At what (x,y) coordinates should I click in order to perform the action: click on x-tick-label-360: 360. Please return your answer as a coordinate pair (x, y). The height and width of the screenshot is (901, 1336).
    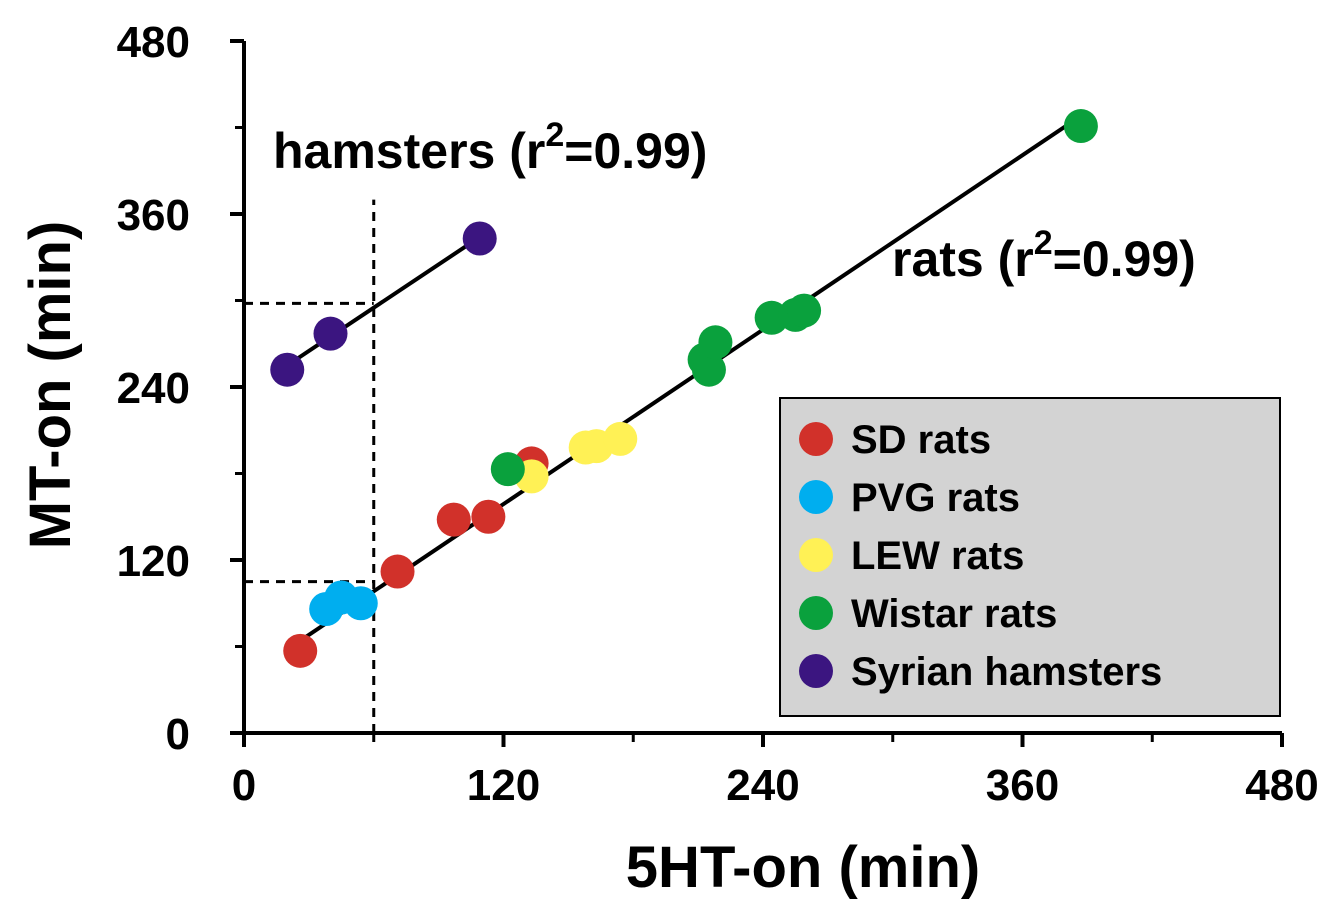
    Looking at the image, I should click on (1022, 785).